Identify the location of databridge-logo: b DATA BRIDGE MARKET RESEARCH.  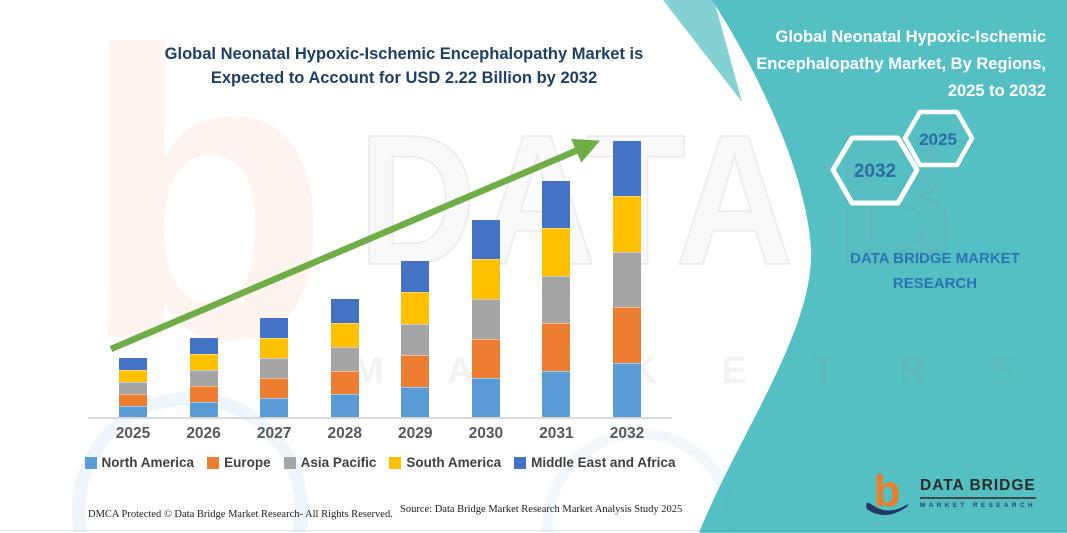
(959, 493).